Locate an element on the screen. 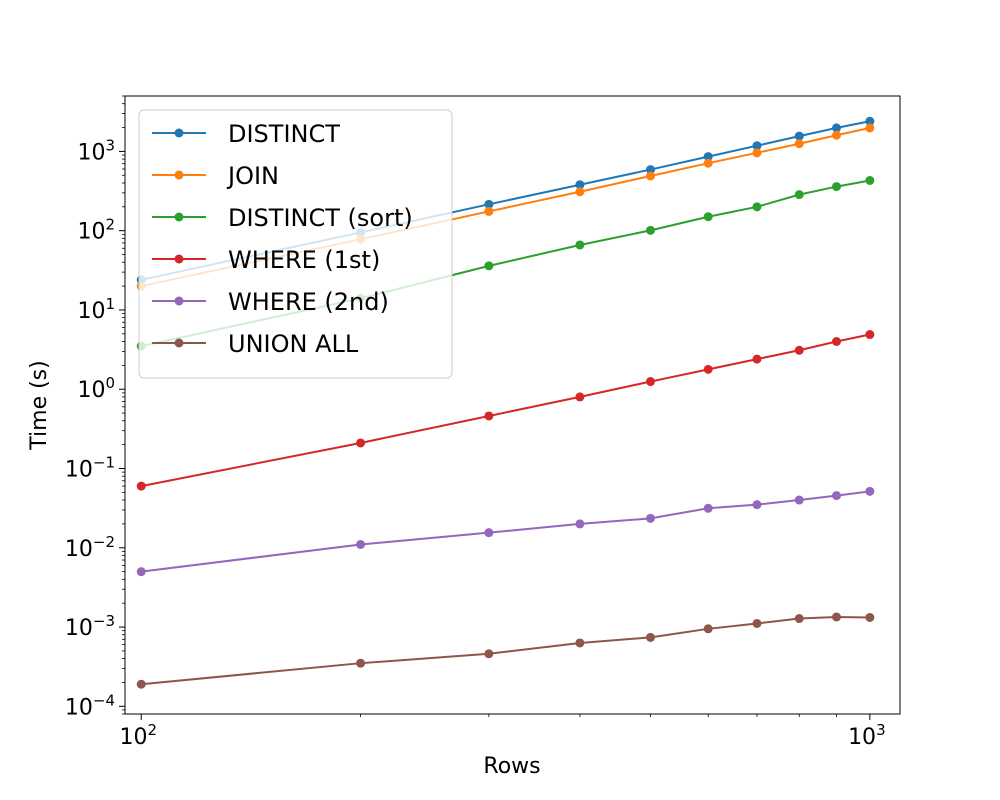 This screenshot has height=800, width=1000. legend-label: JOIN is located at coordinates (252, 176).